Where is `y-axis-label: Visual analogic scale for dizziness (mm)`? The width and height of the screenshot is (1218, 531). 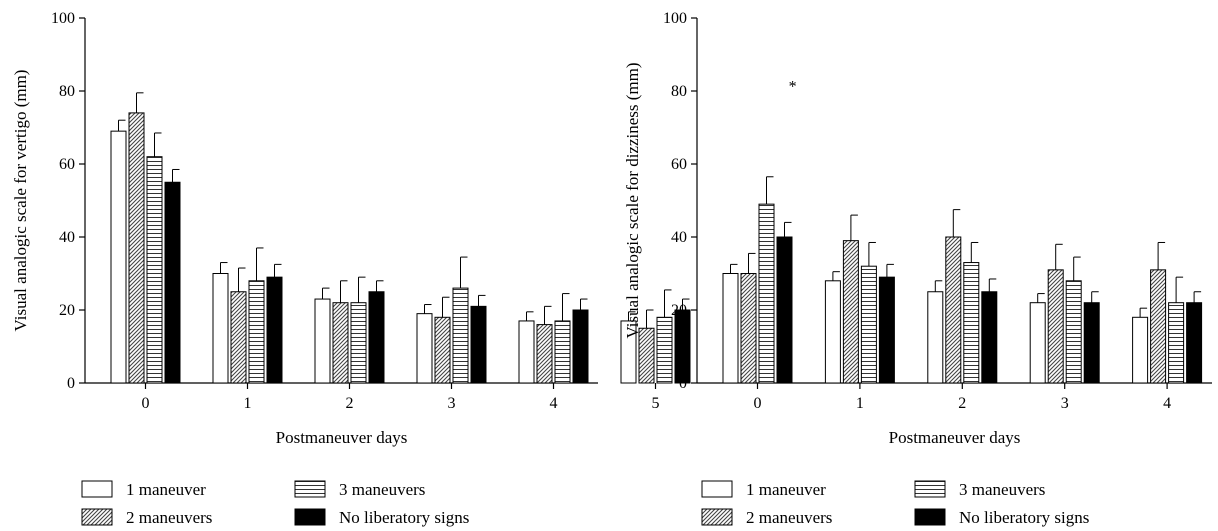 y-axis-label: Visual analogic scale for dizziness (mm) is located at coordinates (632, 200).